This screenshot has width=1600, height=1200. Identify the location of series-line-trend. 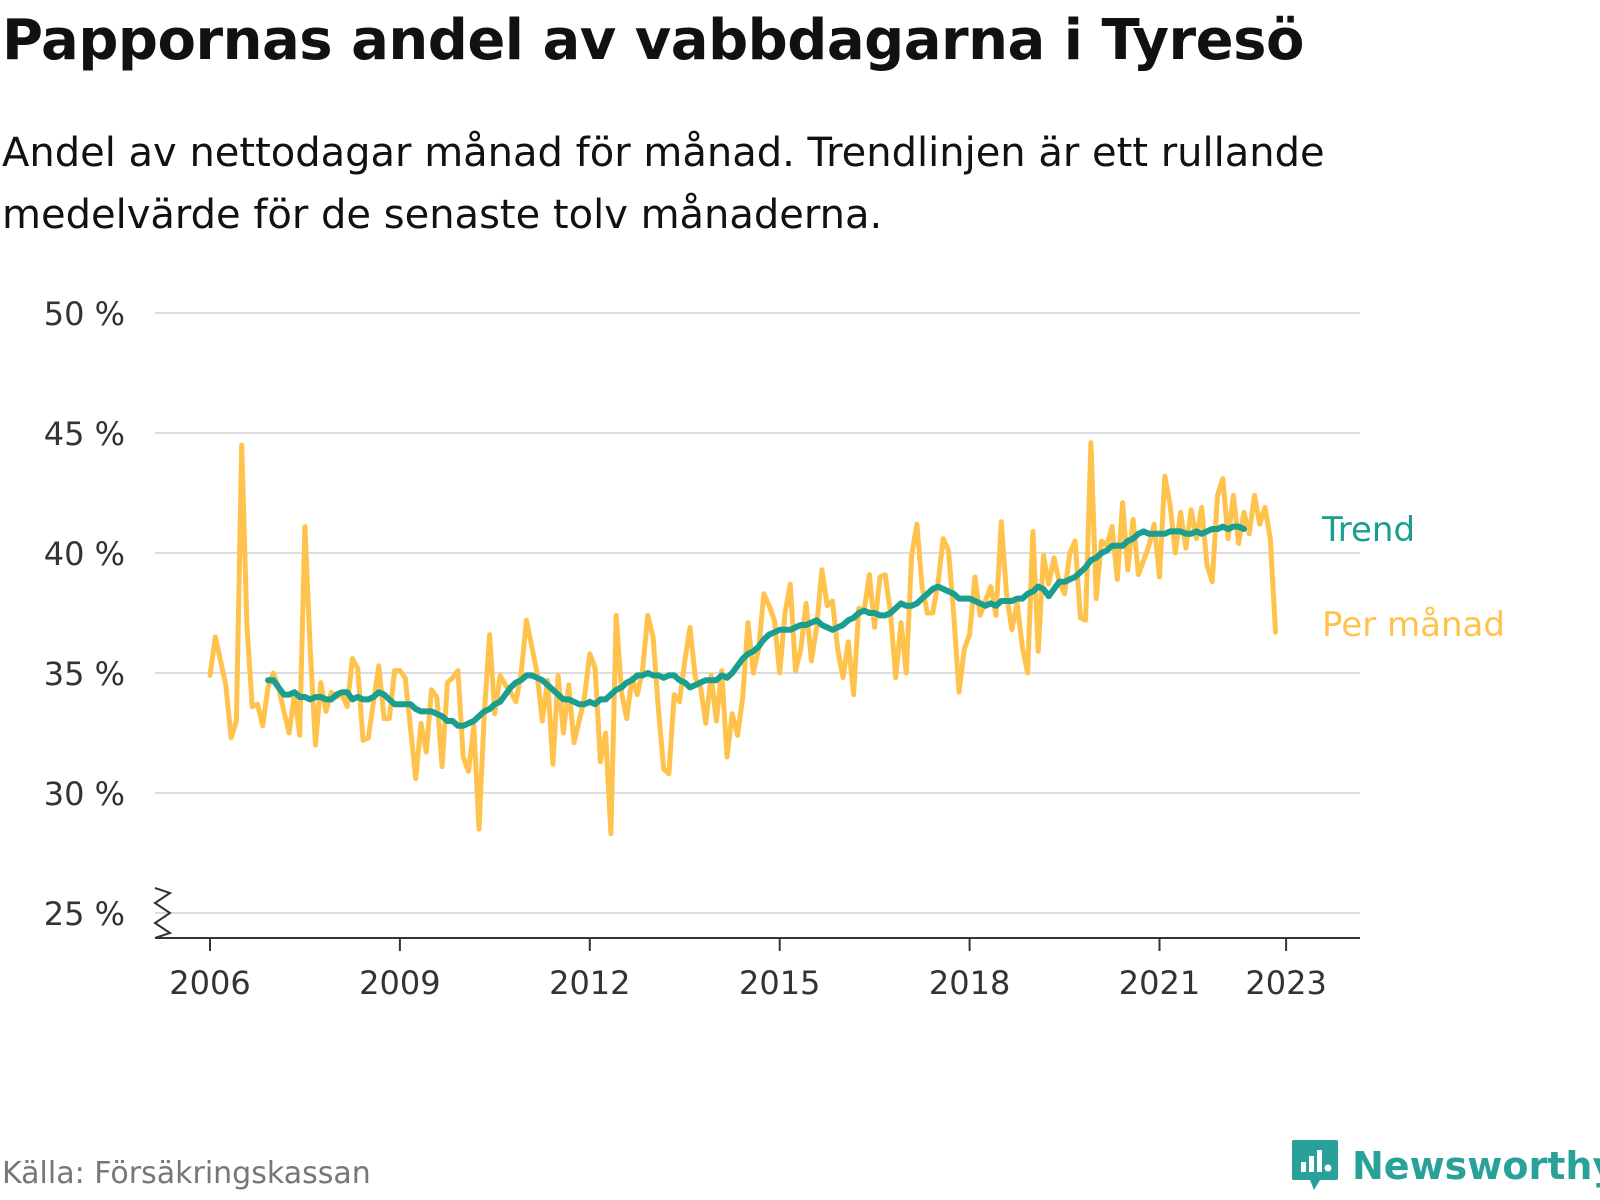
(756, 626).